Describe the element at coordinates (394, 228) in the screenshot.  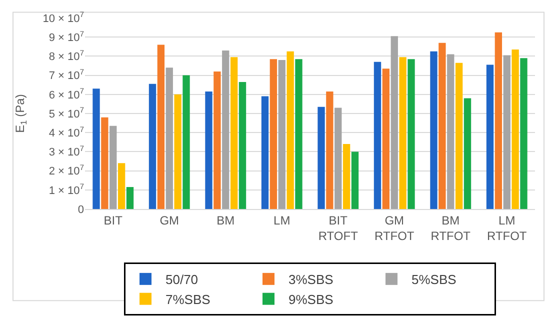
I see `x-tick-label: GM RTFOT` at that location.